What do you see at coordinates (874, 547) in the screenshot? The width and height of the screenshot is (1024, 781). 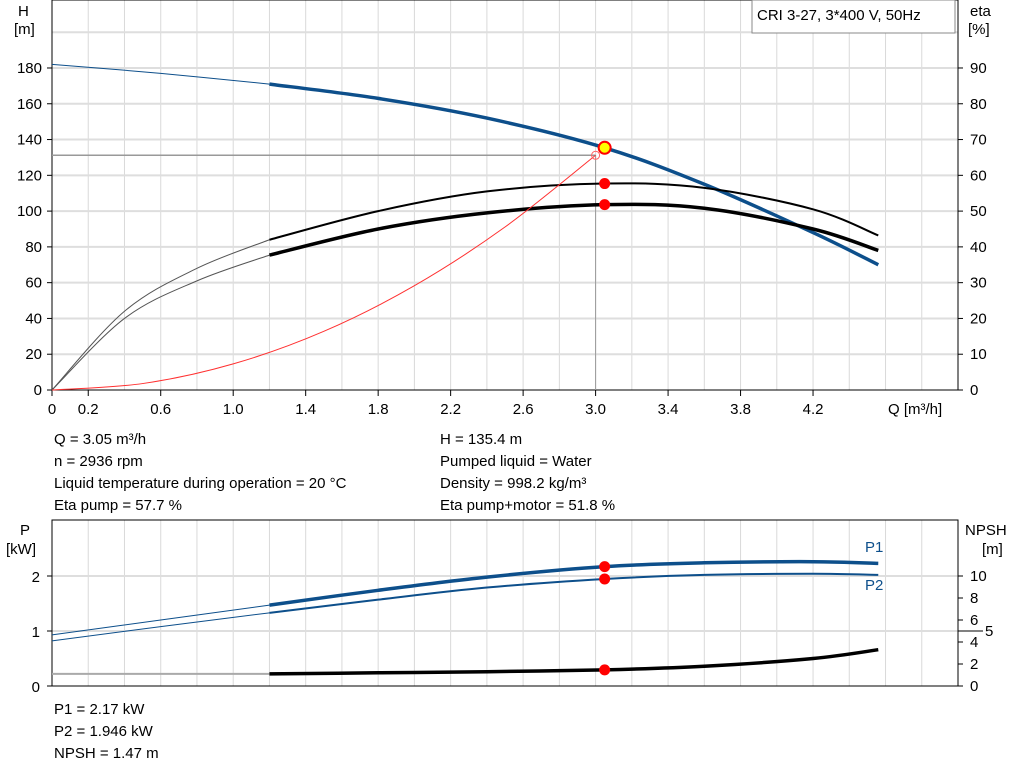 I see `p1-series-label: P1` at bounding box center [874, 547].